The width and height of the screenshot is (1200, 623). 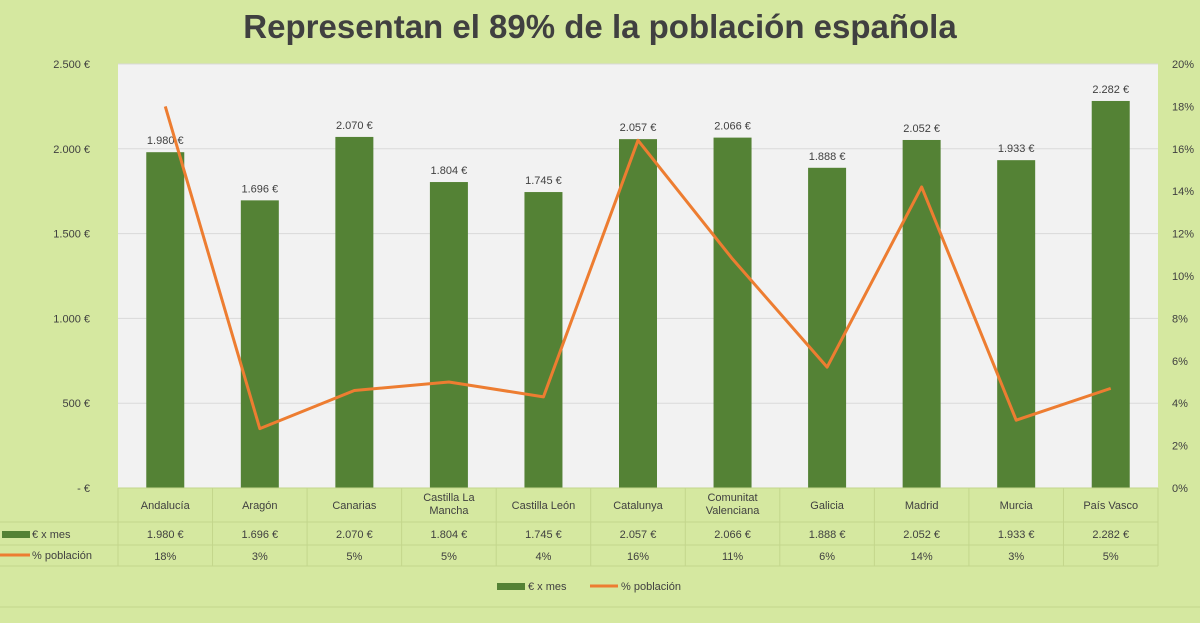 What do you see at coordinates (921, 535) in the screenshot?
I see `table-cell: 2.052 €` at bounding box center [921, 535].